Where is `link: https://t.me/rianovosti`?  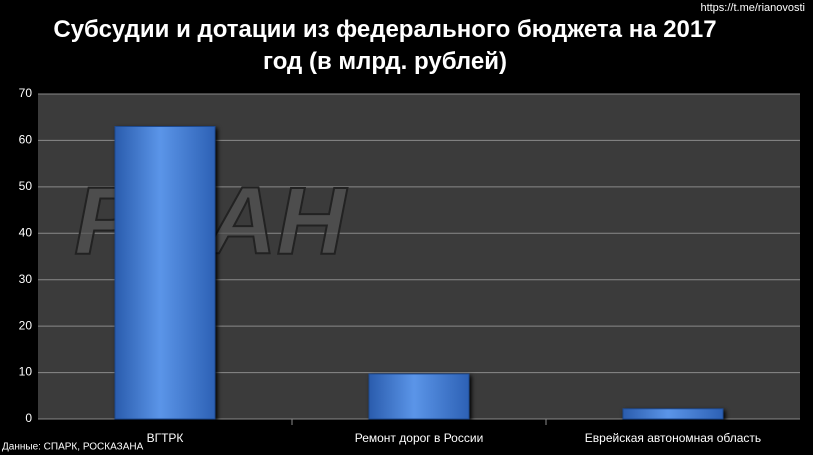
link: https://t.me/rianovosti is located at coordinates (752, 8).